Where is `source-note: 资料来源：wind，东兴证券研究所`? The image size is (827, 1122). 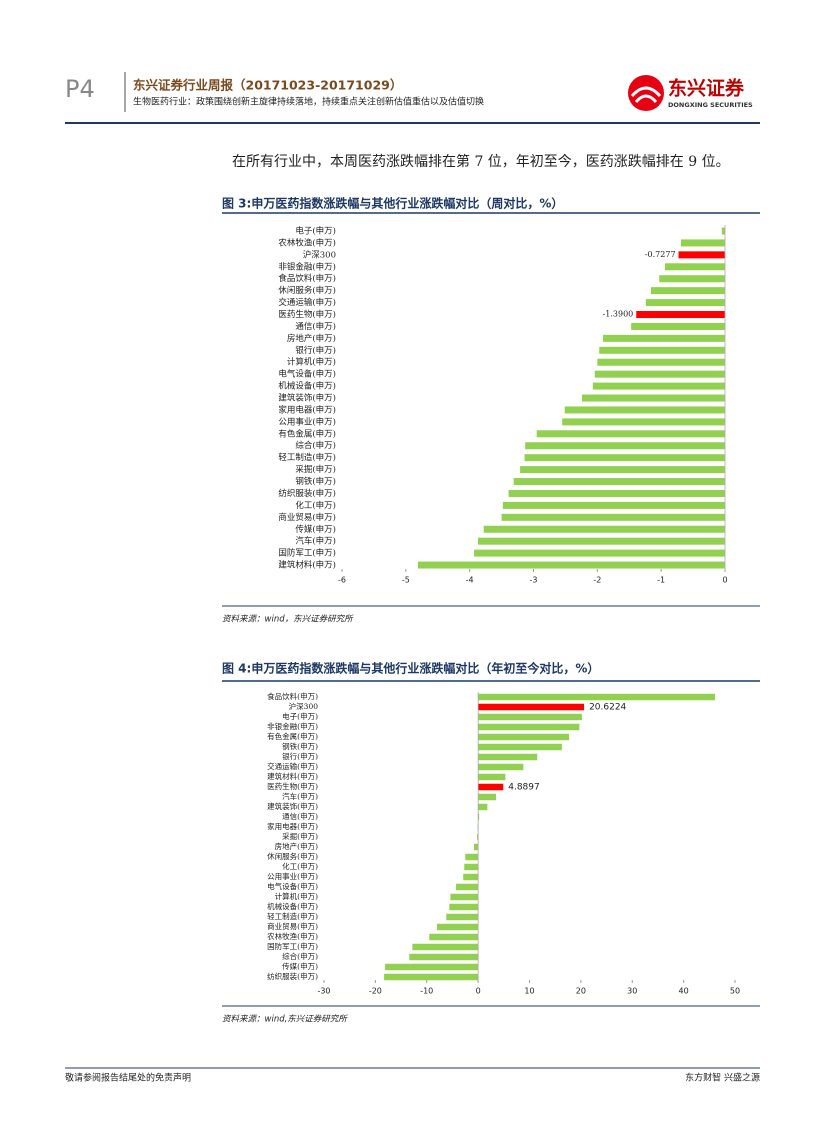 source-note: 资料来源：wind，东兴证券研究所 is located at coordinates (288, 619).